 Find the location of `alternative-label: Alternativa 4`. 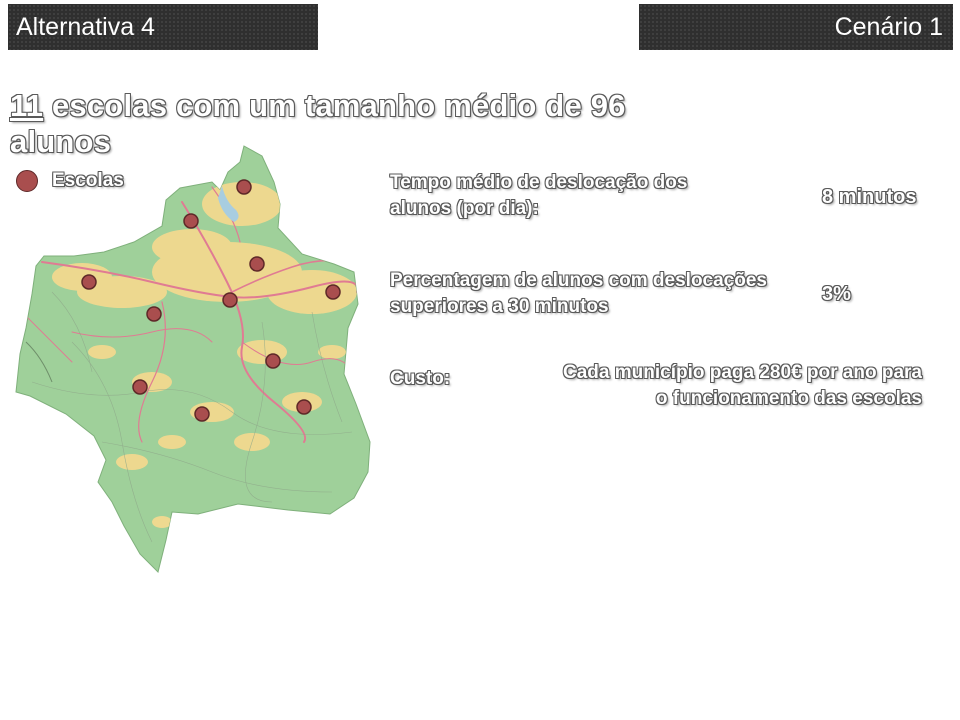

alternative-label: Alternativa 4 is located at coordinates (163, 27).